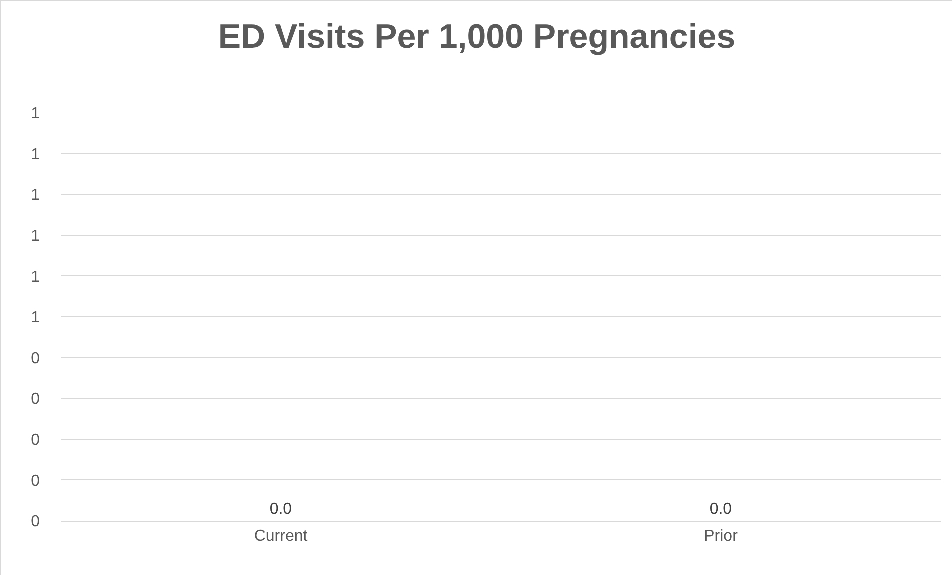 This screenshot has height=575, width=952. I want to click on x-tick-label: Prior, so click(721, 537).